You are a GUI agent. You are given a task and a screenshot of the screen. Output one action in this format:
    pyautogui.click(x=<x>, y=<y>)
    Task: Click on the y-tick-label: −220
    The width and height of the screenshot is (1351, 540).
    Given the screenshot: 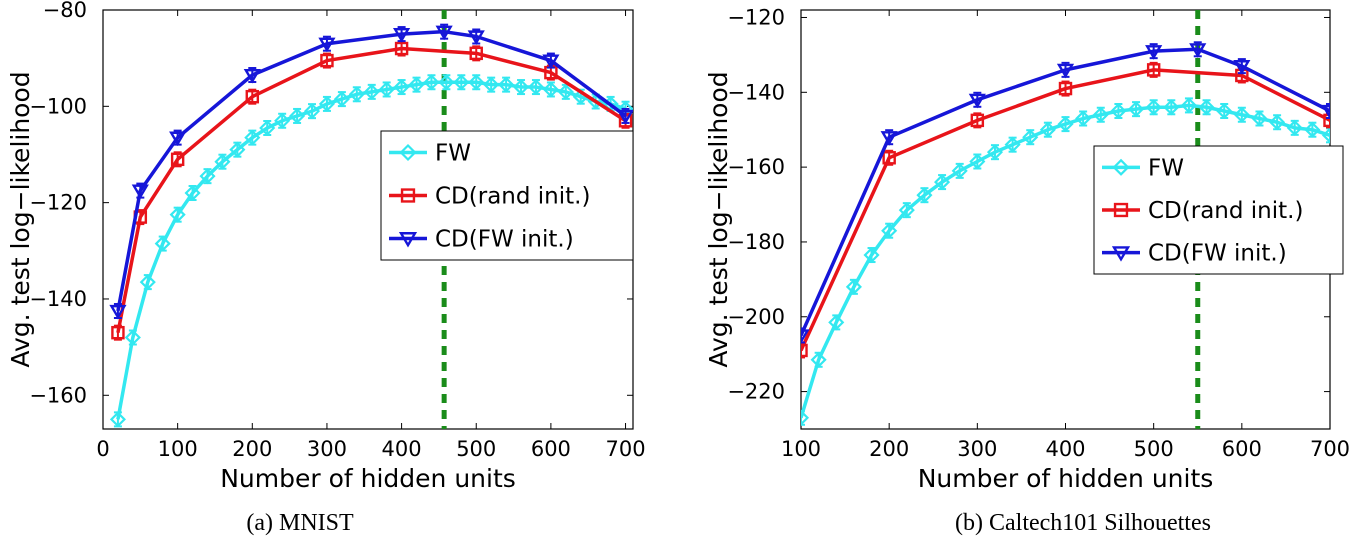 What is the action you would take?
    pyautogui.click(x=756, y=392)
    